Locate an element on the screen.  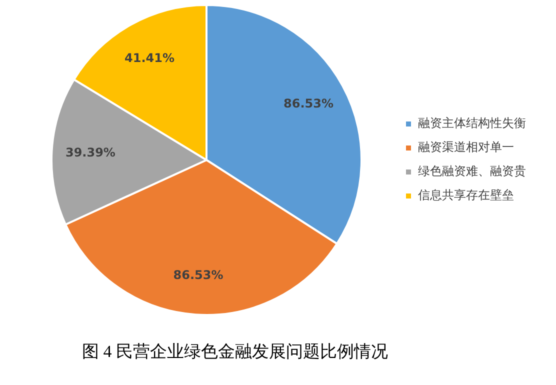
legend-label: 融资渠道相对单一 is located at coordinates (466, 147).